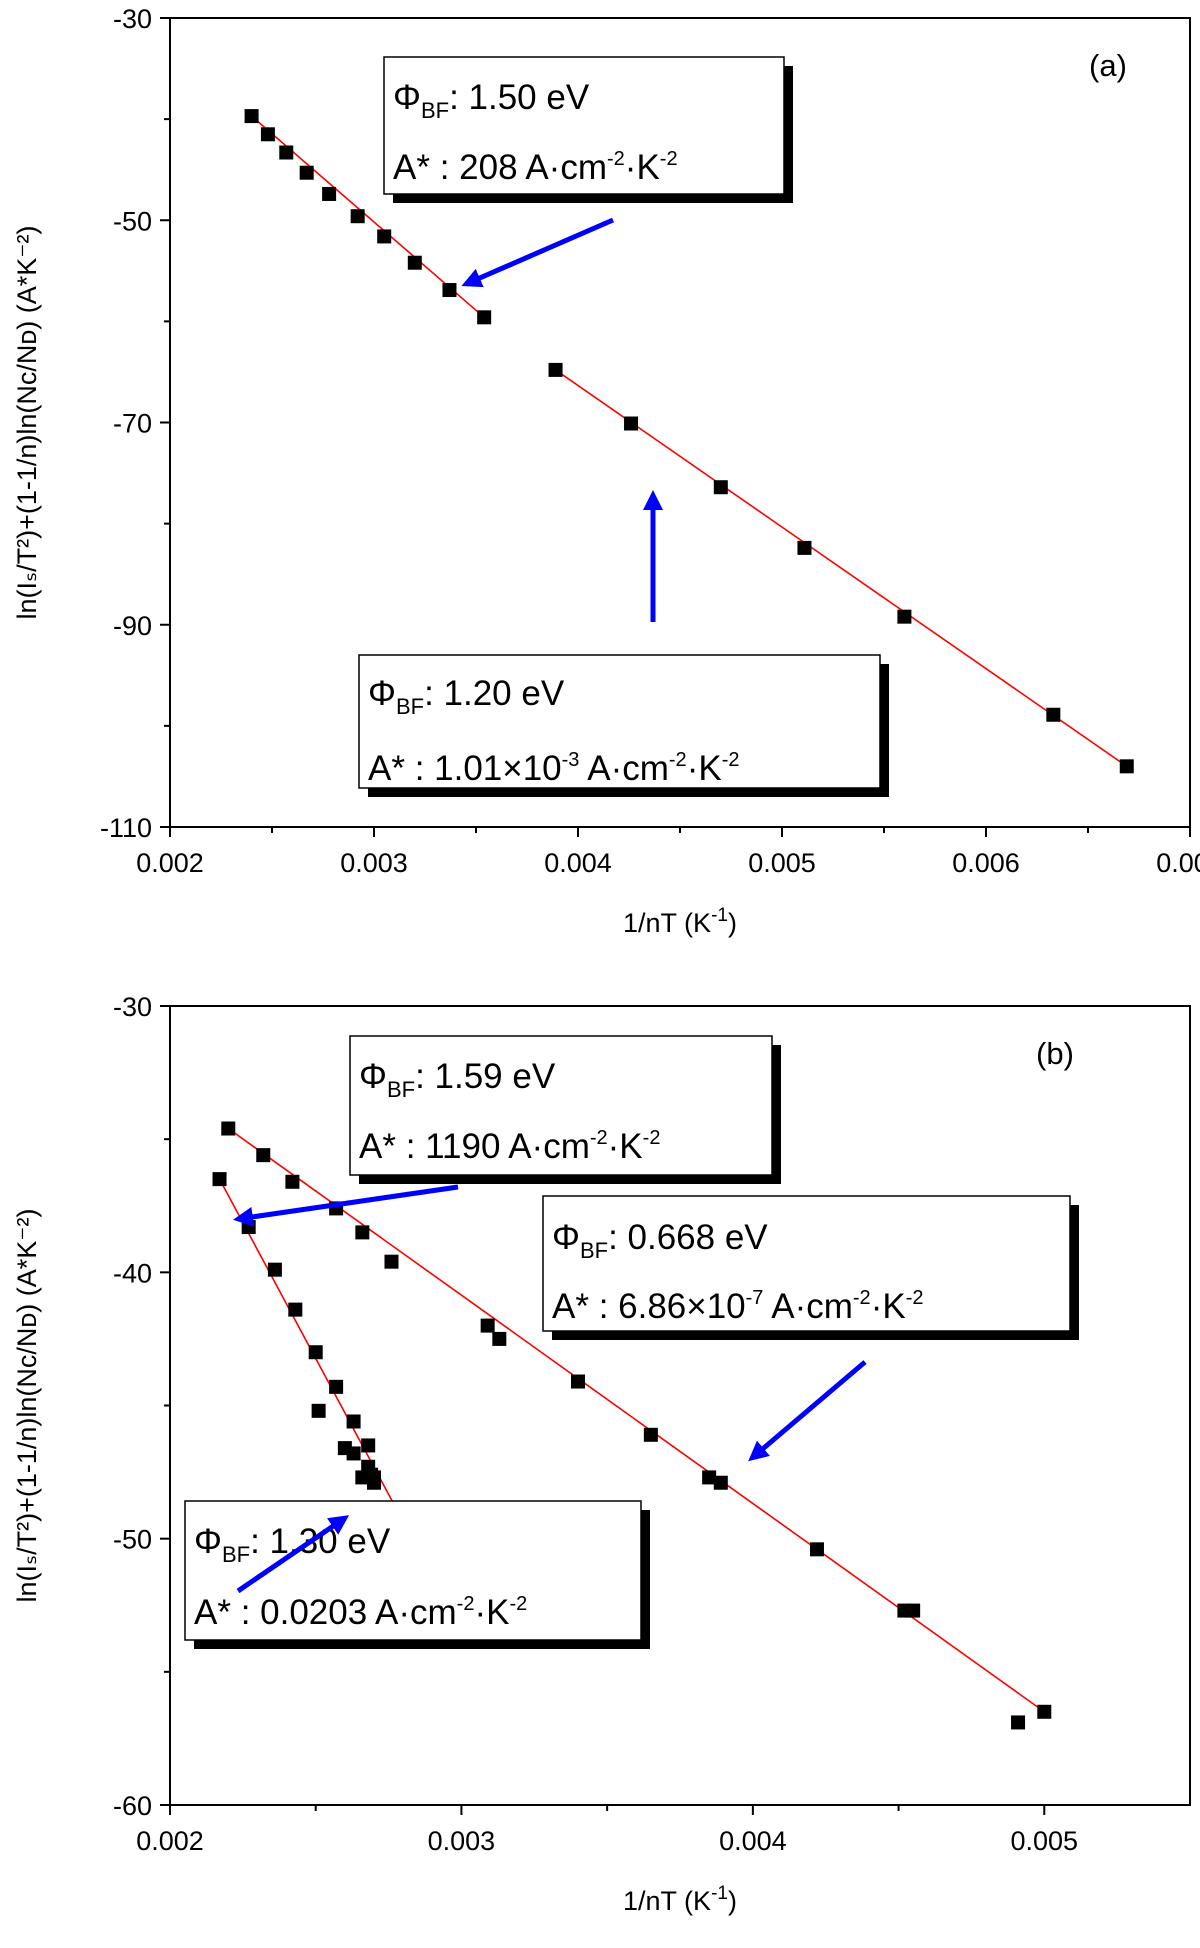 Image resolution: width=1200 pixels, height=1948 pixels. I want to click on annotation-box: ΦBF: 1.30 eVA* : 0.0203 A·cm-2·K-2, so click(417, 1574).